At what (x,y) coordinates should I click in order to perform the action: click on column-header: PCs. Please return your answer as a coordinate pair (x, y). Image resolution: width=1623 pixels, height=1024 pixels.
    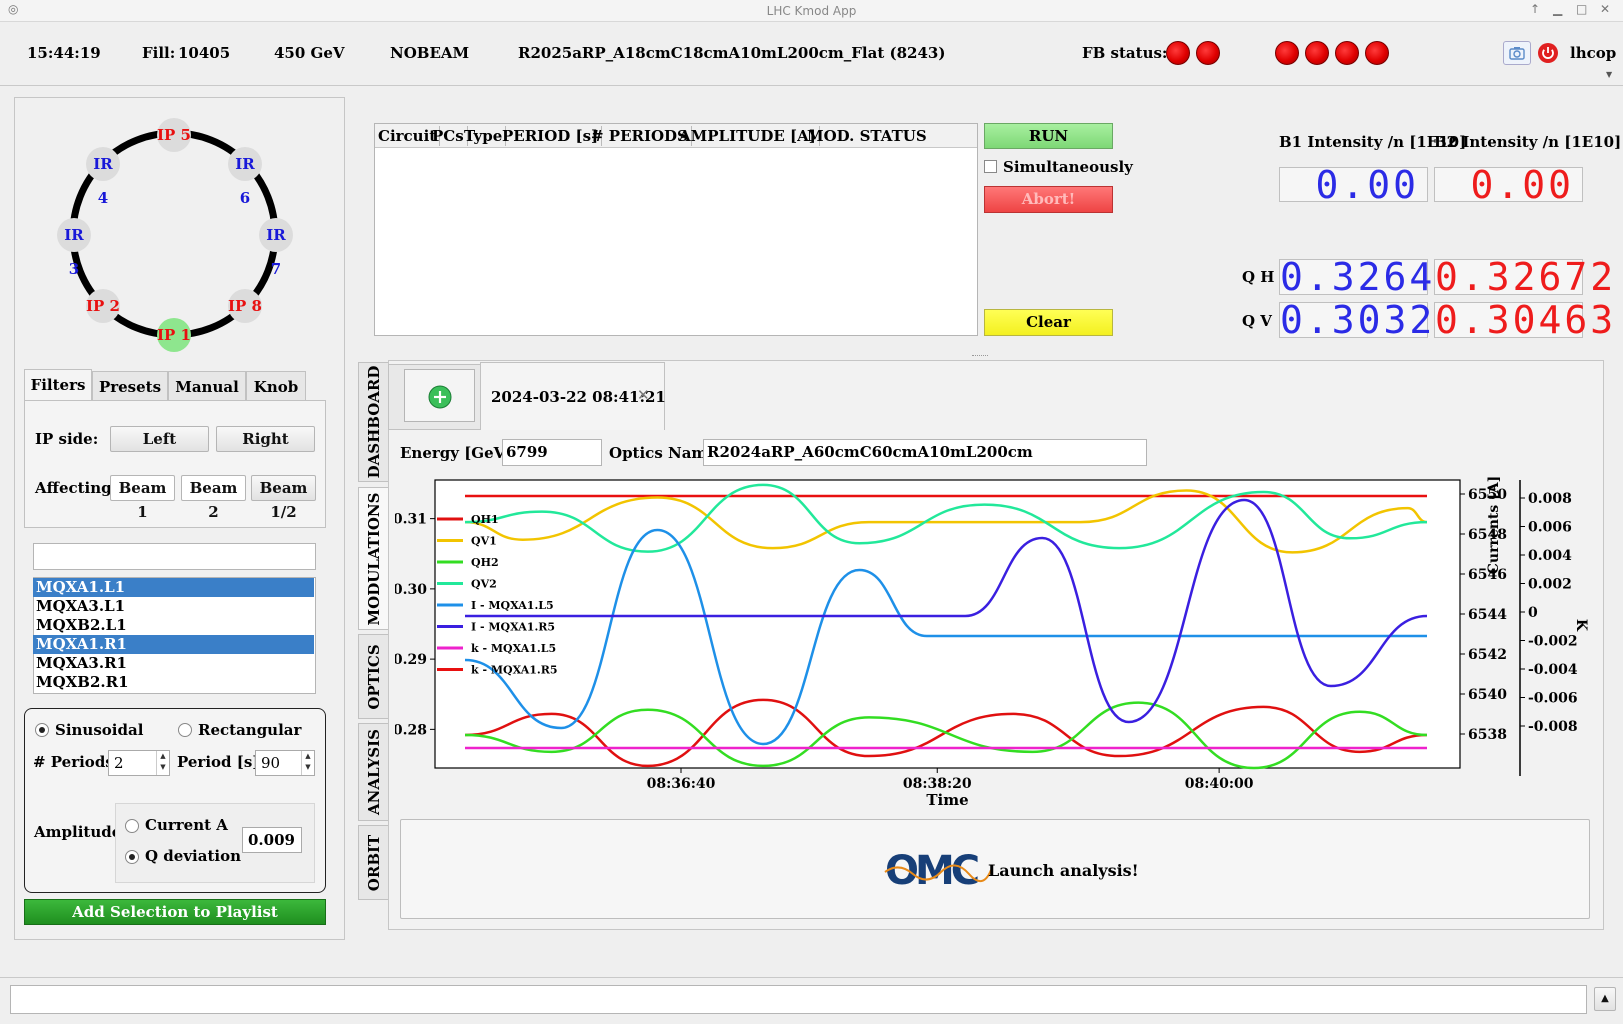
    Looking at the image, I should click on (448, 136).